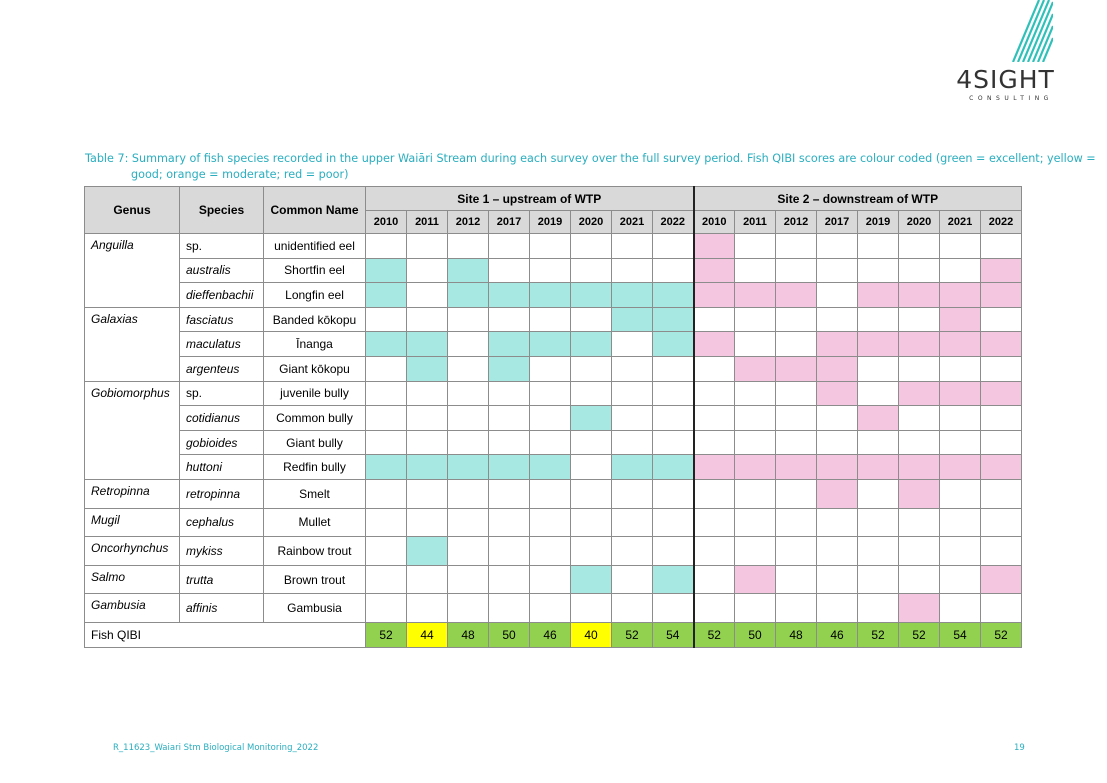 The width and height of the screenshot is (1107, 783). What do you see at coordinates (132, 430) in the screenshot?
I see `genus-cell: Gobiomorphus` at bounding box center [132, 430].